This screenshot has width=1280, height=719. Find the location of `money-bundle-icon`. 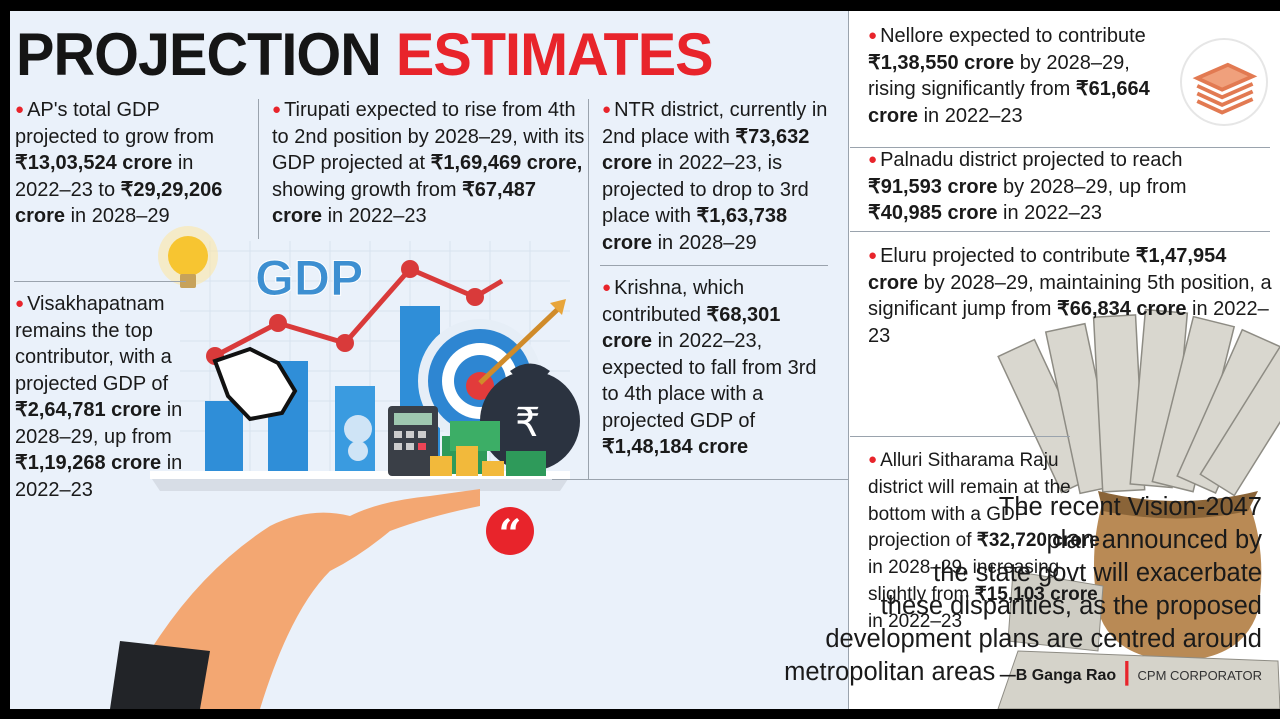

money-bundle-icon is located at coordinates (1224, 82).